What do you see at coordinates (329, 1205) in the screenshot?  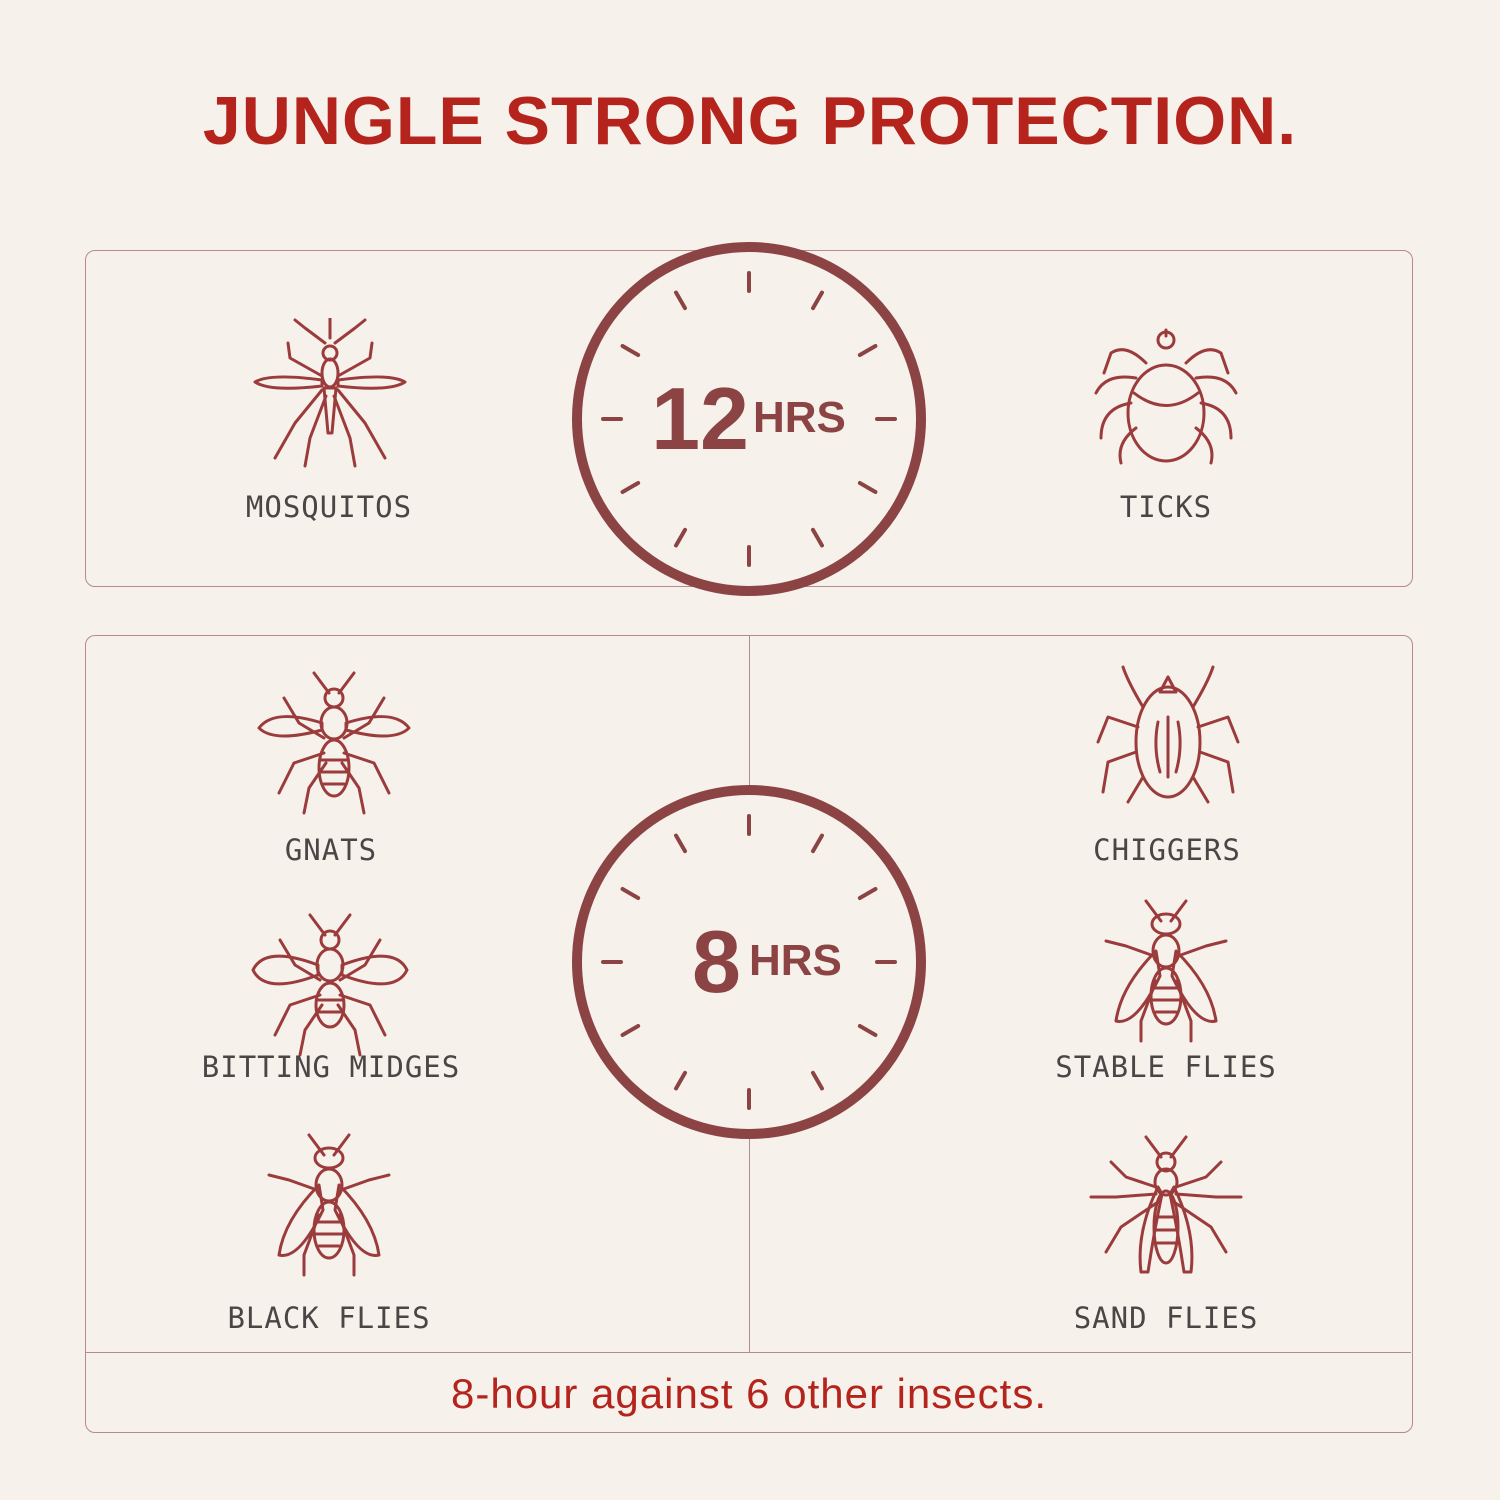 I see `black-fly-icon` at bounding box center [329, 1205].